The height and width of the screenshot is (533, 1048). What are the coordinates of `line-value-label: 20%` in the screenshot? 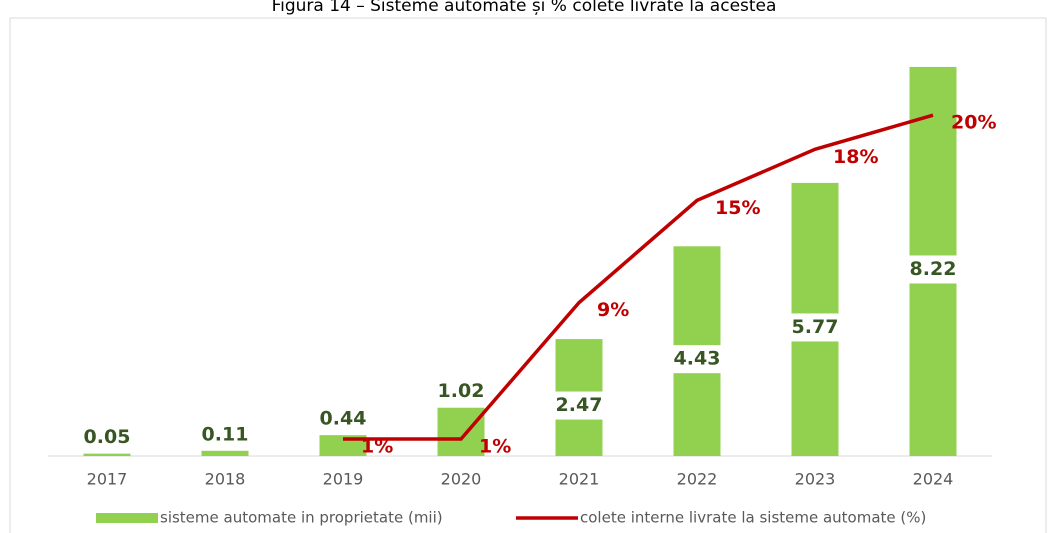 It's located at (973, 123).